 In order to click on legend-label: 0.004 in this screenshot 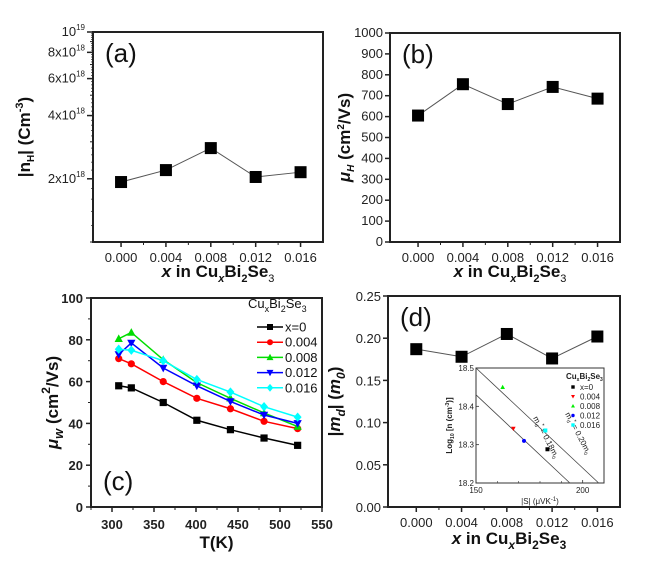, I will do `click(301, 342)`.